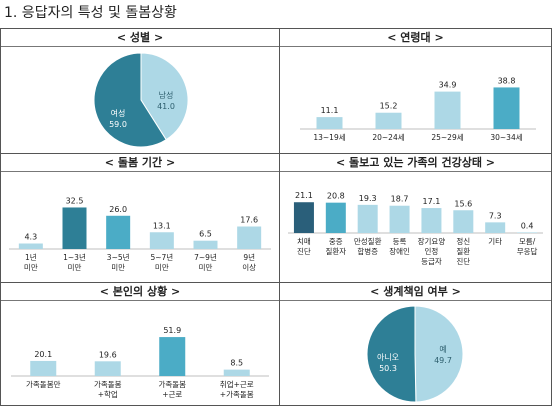 The width and height of the screenshot is (556, 408). Describe the element at coordinates (279, 217) in the screenshot. I see `grid-divider-vertical` at that location.